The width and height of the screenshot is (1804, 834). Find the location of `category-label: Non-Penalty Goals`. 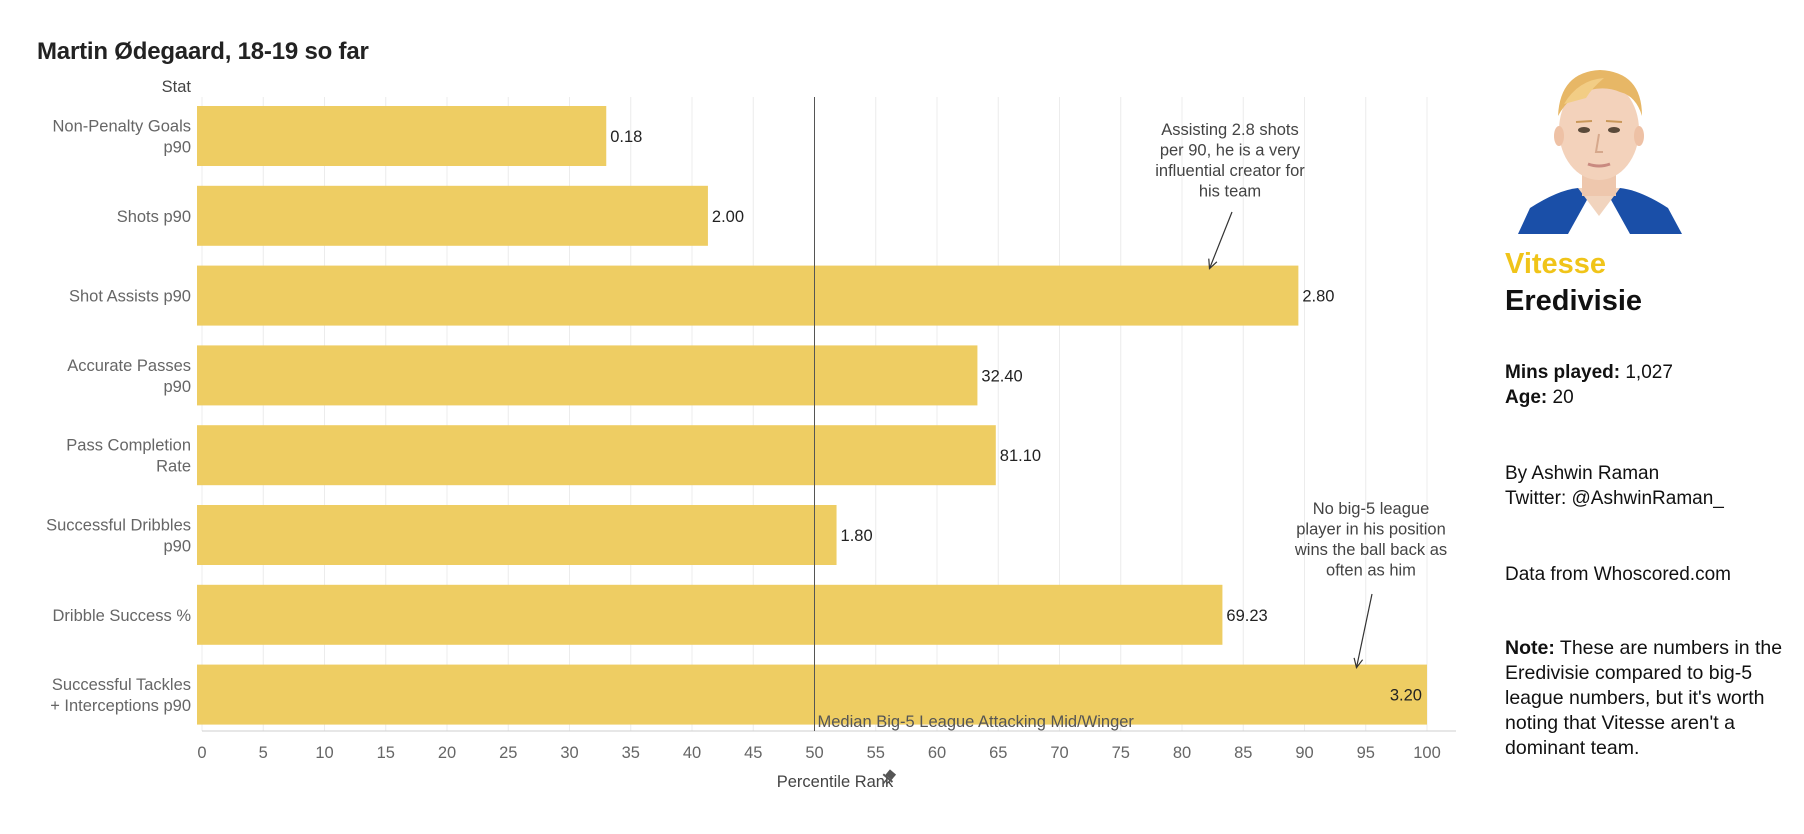

category-label: Non-Penalty Goals is located at coordinates (122, 127).